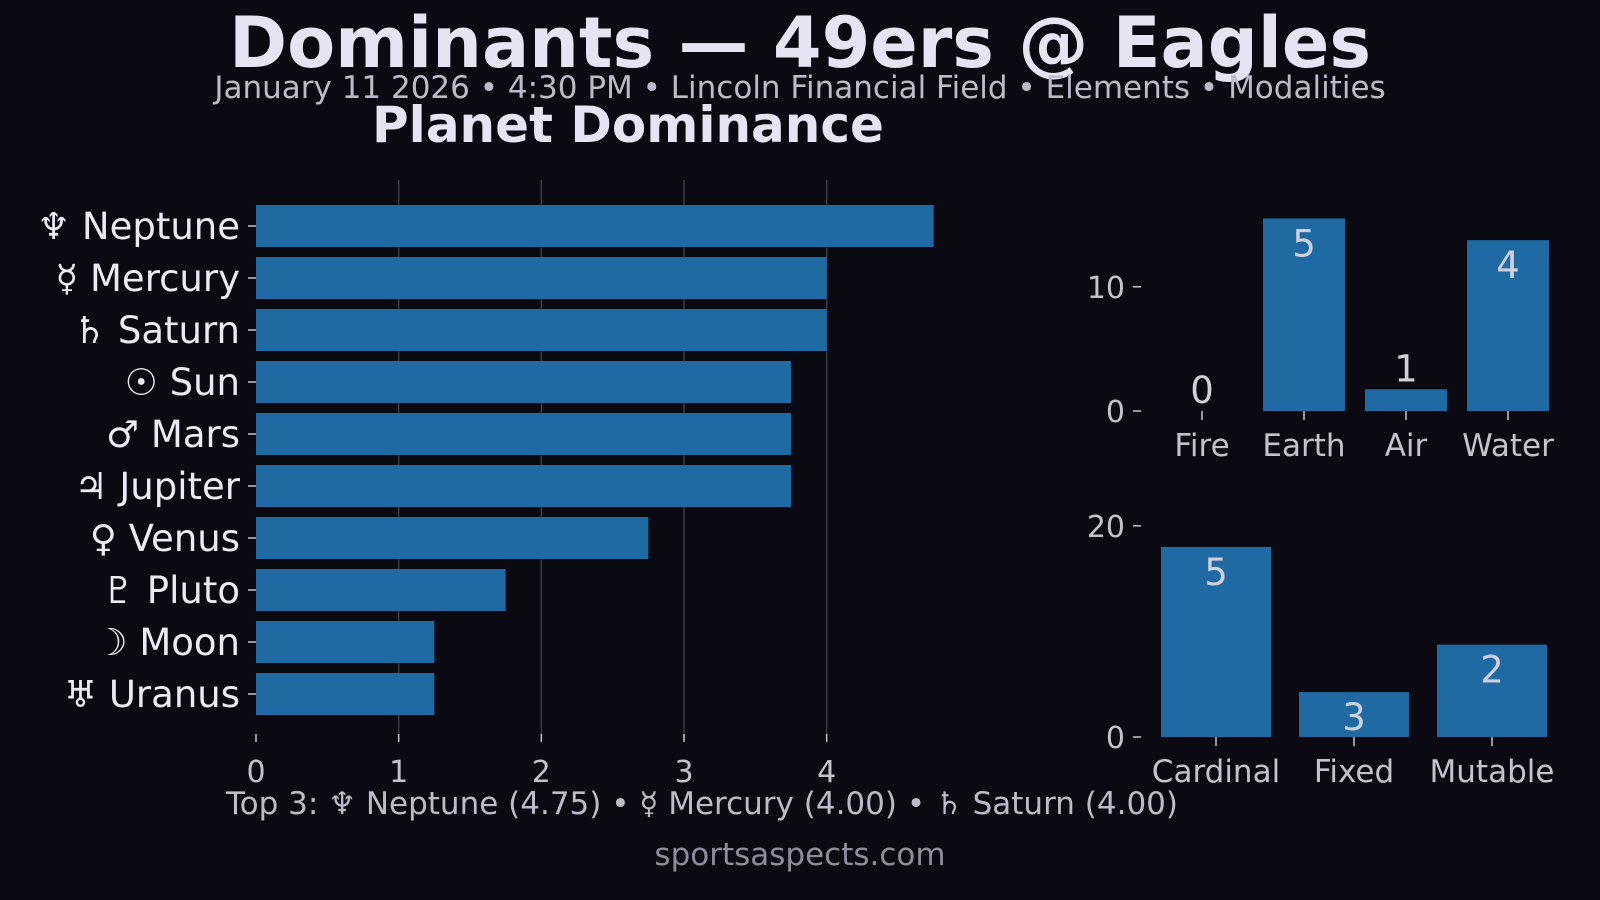  Describe the element at coordinates (157, 486) in the screenshot. I see `planet-label: ♃ Jupiter` at that location.